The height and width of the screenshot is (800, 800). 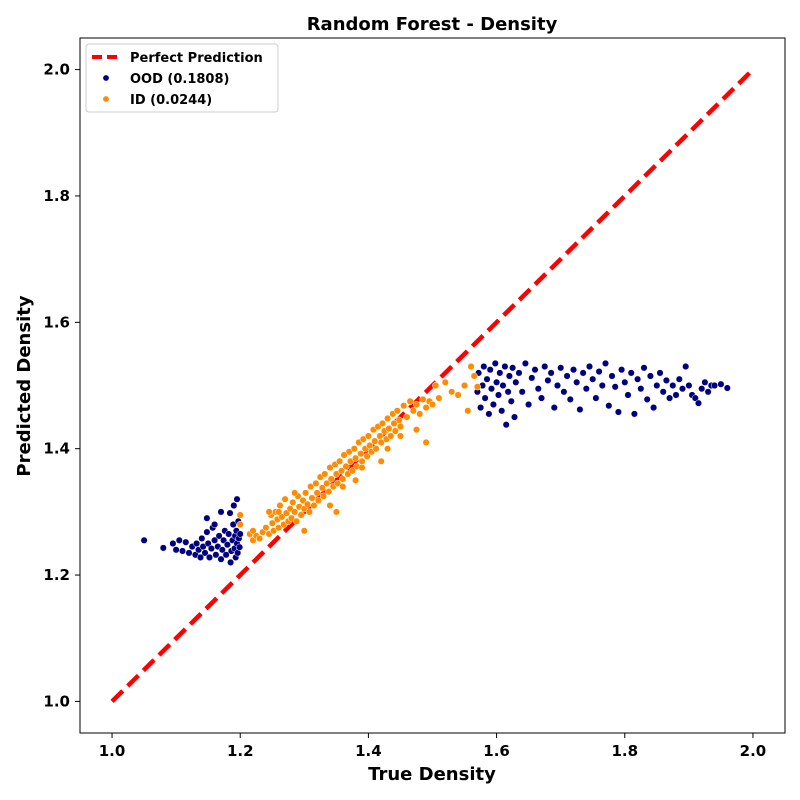 What do you see at coordinates (61, 385) in the screenshot?
I see `y-axis: 1.0 1.2 1.4 1.6 1.8 2.0` at bounding box center [61, 385].